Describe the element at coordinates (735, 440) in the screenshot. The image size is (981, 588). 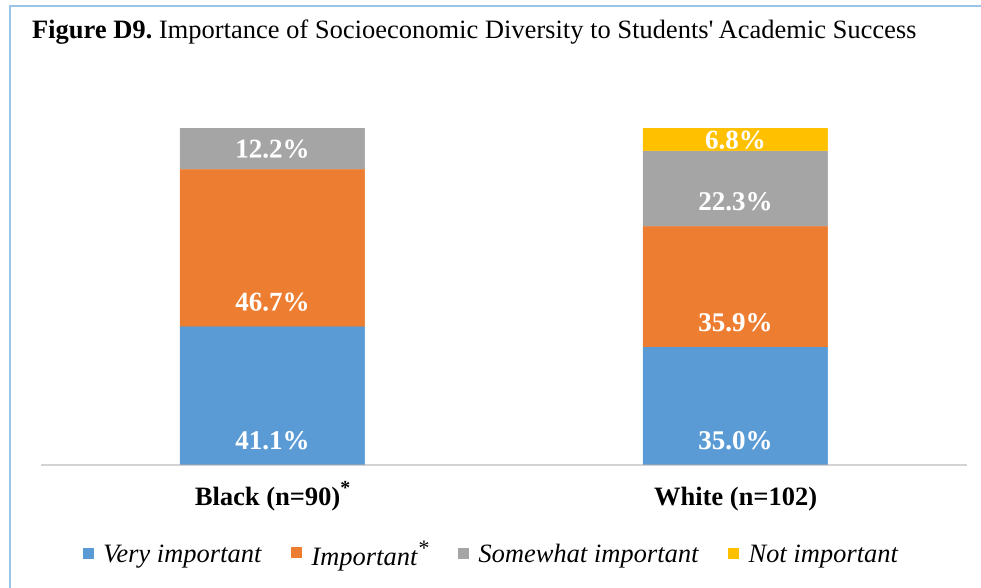
I see `data-label: 35.0%` at that location.